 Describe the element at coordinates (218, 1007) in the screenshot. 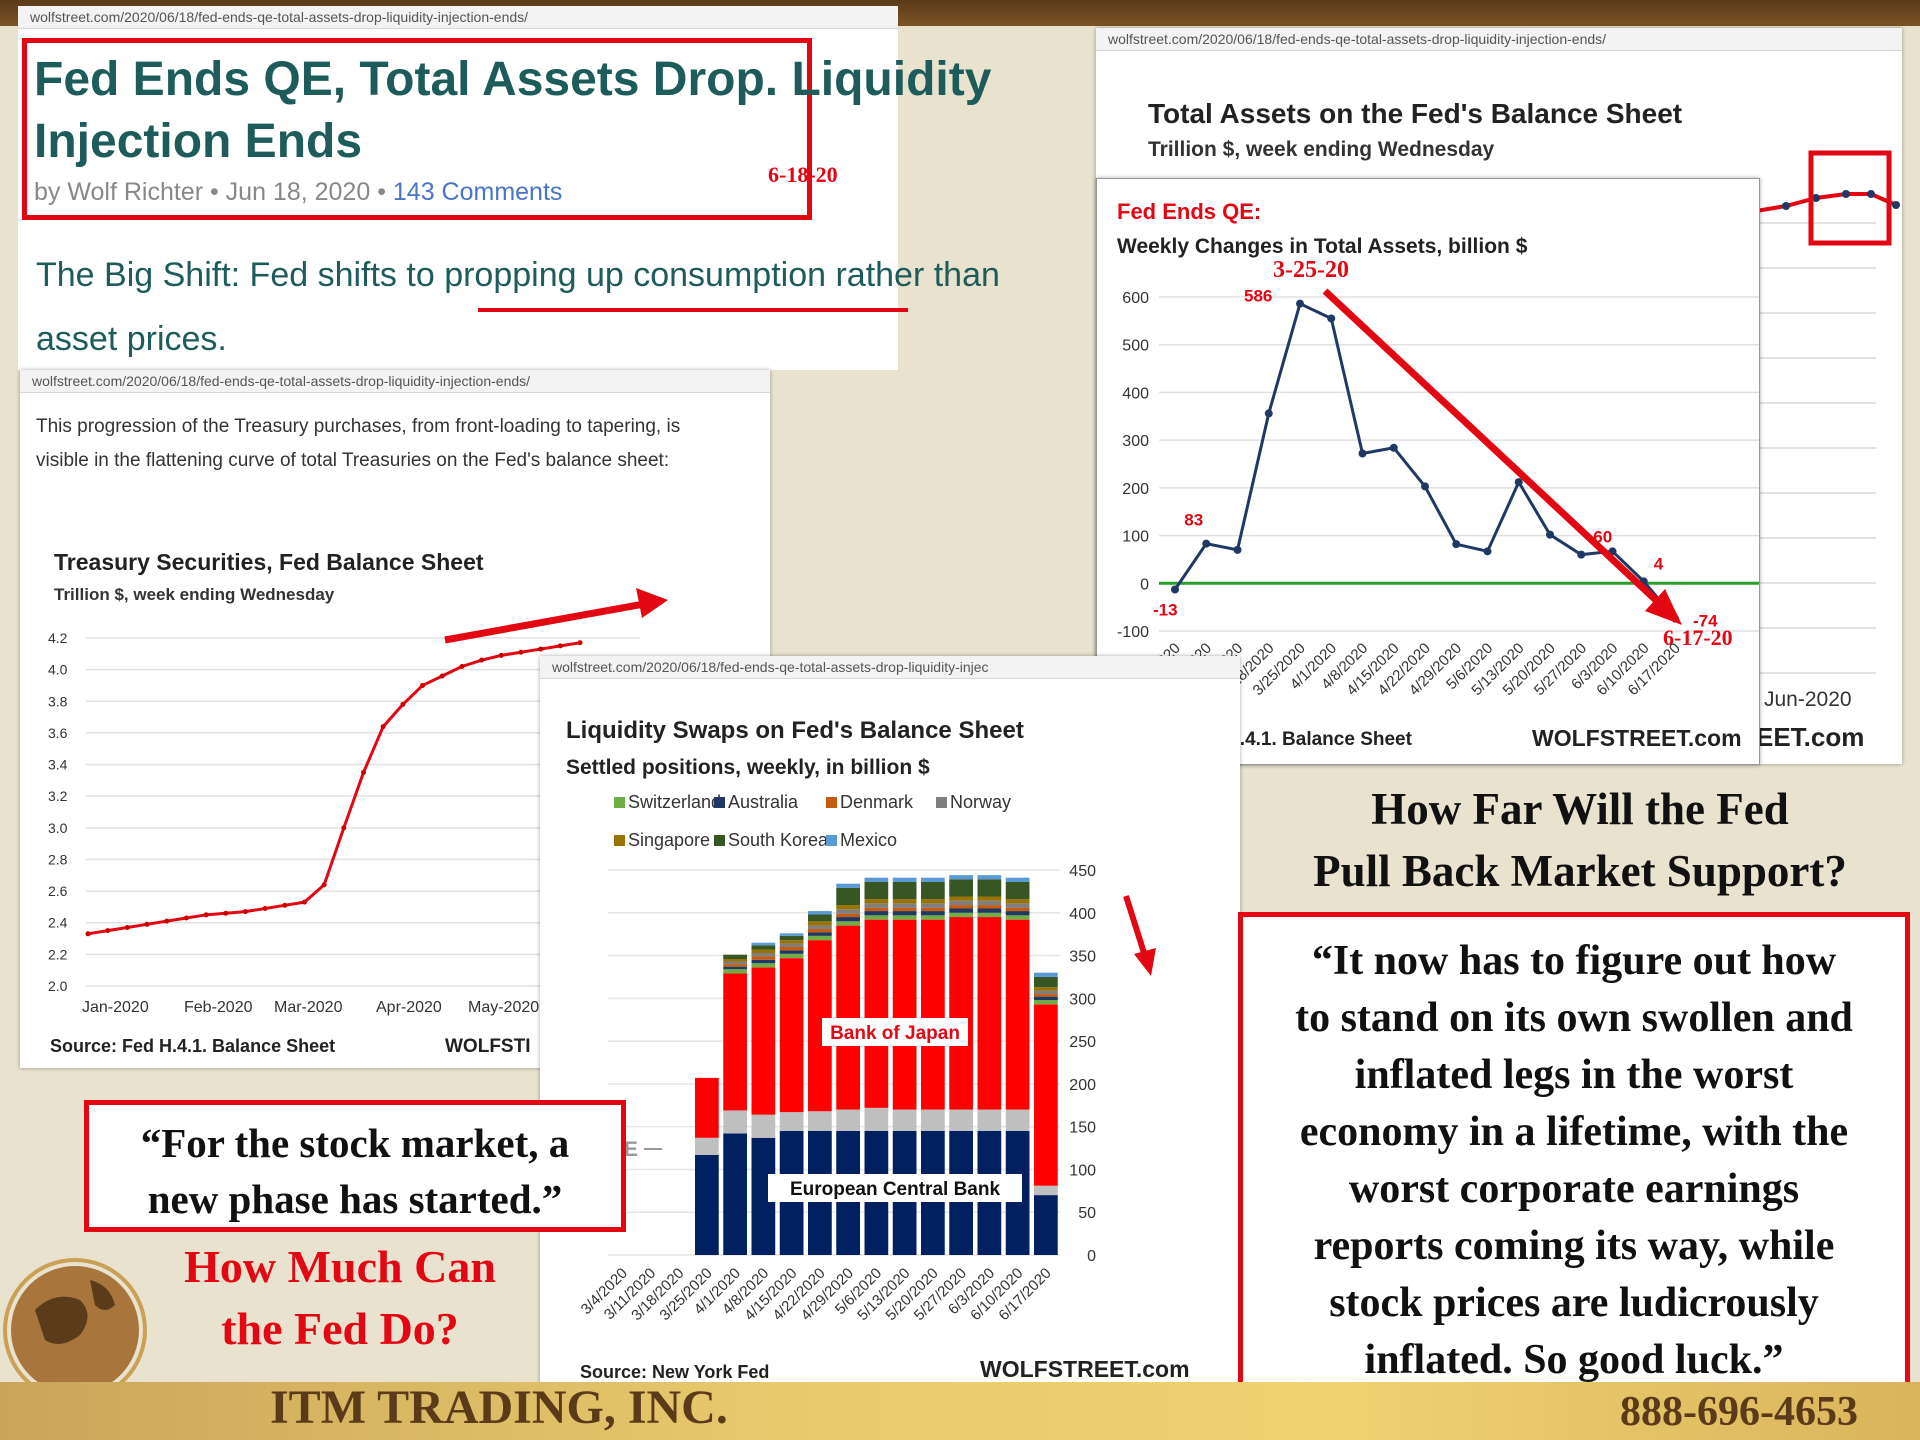

I see `treasury-x-tick: Feb-2020` at that location.